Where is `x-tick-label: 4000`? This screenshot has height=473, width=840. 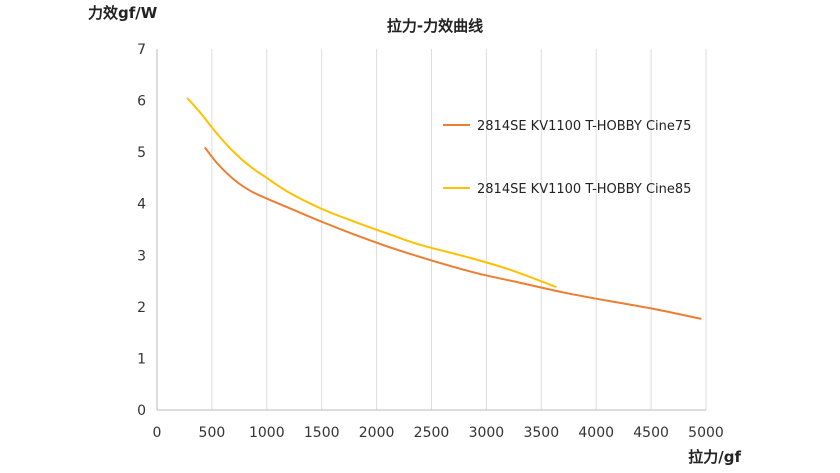 x-tick-label: 4000 is located at coordinates (596, 433).